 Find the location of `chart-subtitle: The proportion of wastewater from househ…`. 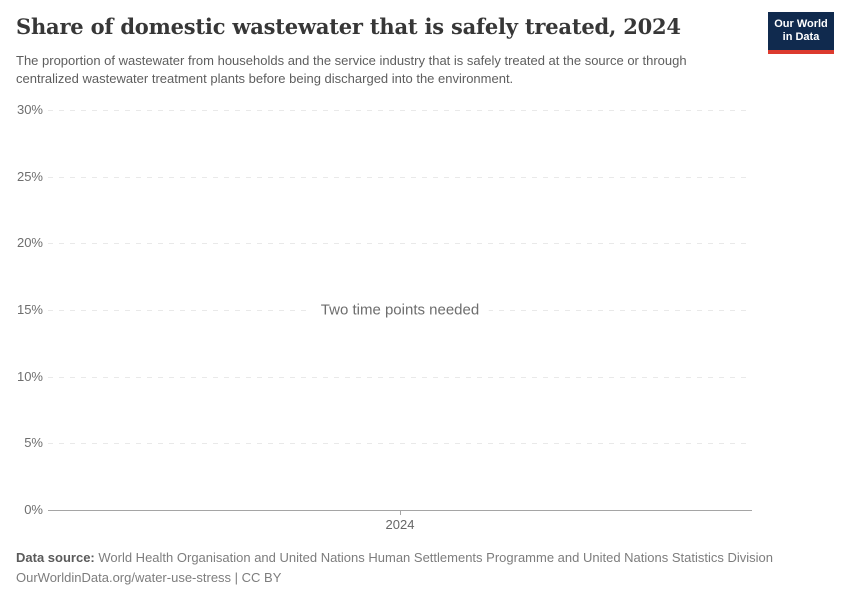

chart-subtitle: The proportion of wastewater from househ… is located at coordinates (351, 69).